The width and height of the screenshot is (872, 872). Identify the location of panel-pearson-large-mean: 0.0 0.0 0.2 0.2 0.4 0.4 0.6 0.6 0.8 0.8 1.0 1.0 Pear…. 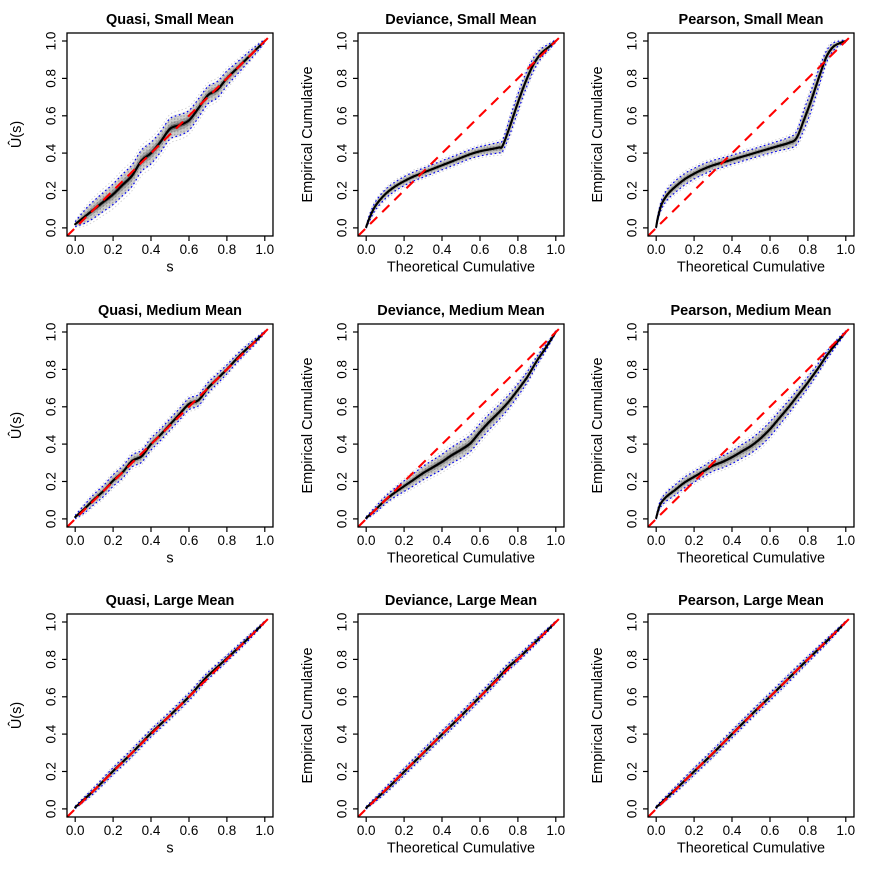
(723, 725).